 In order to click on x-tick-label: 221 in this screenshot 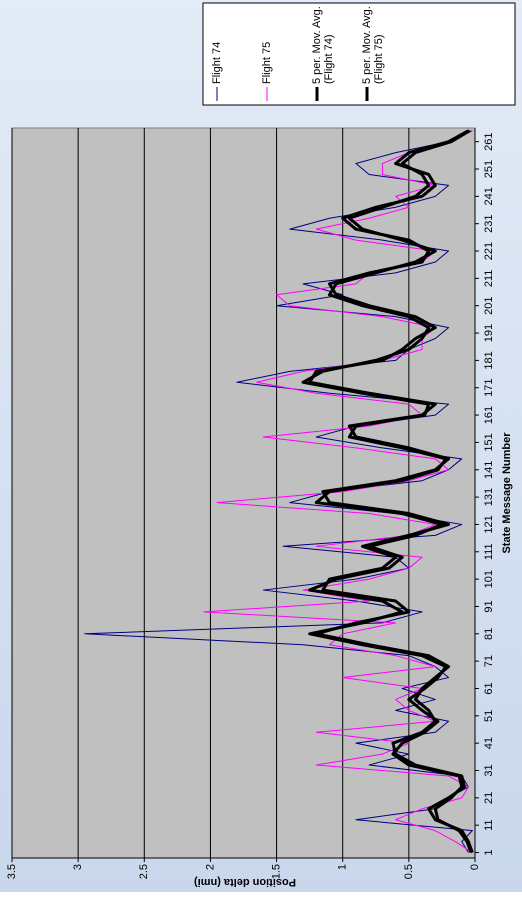, I will do `click(489, 251)`.